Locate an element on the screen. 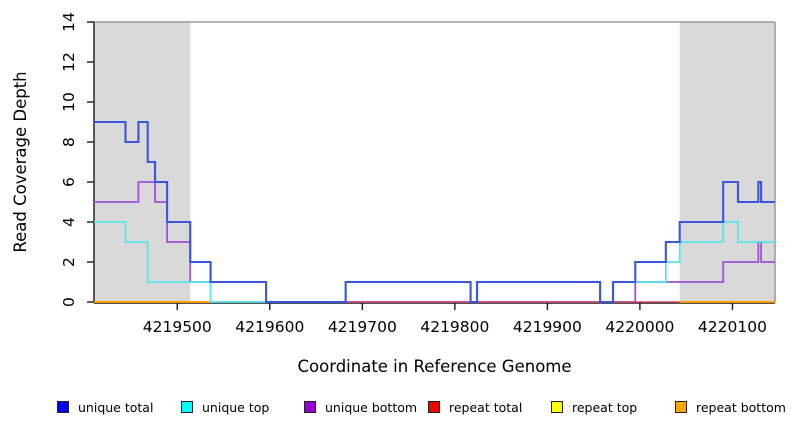  repeat-region-shading is located at coordinates (142, 162).